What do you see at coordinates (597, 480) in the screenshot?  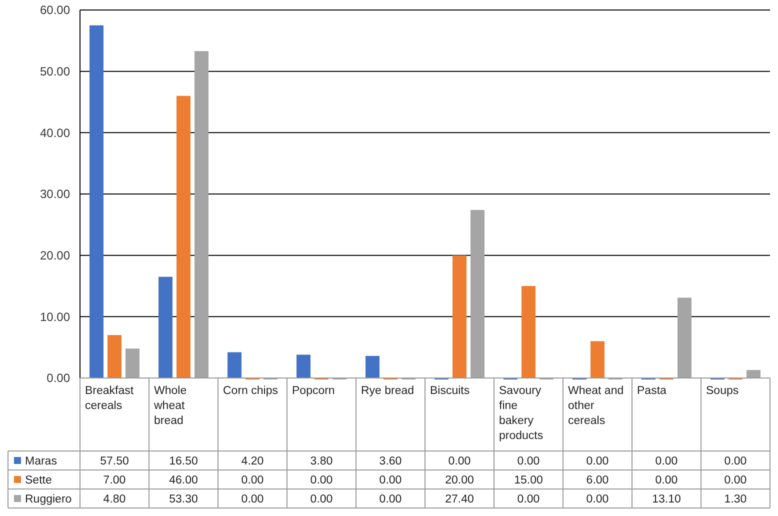 I see `data-label: 6.00` at bounding box center [597, 480].